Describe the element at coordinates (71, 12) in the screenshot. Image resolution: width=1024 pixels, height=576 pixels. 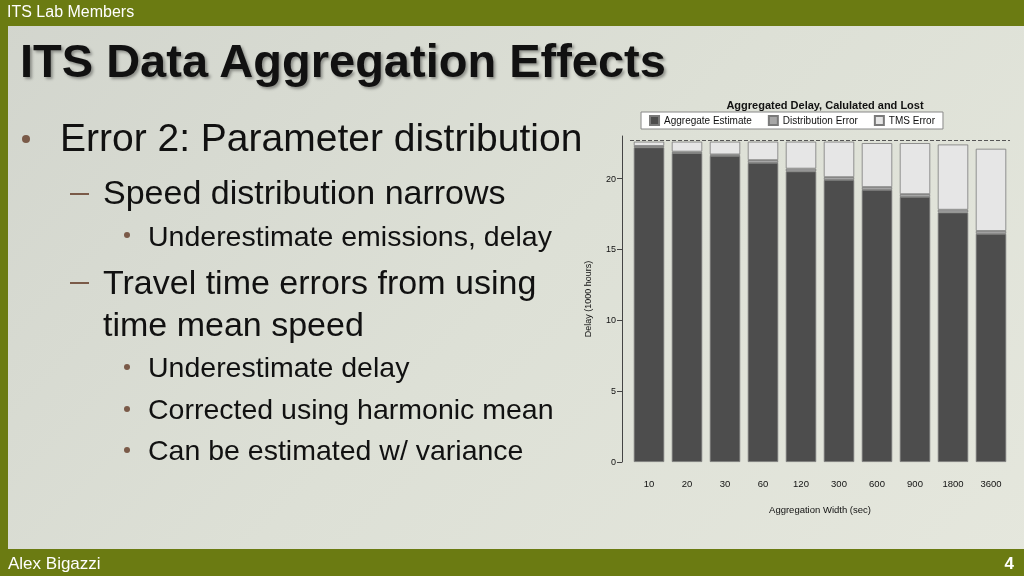
I see `text: ITS Lab Members` at that location.